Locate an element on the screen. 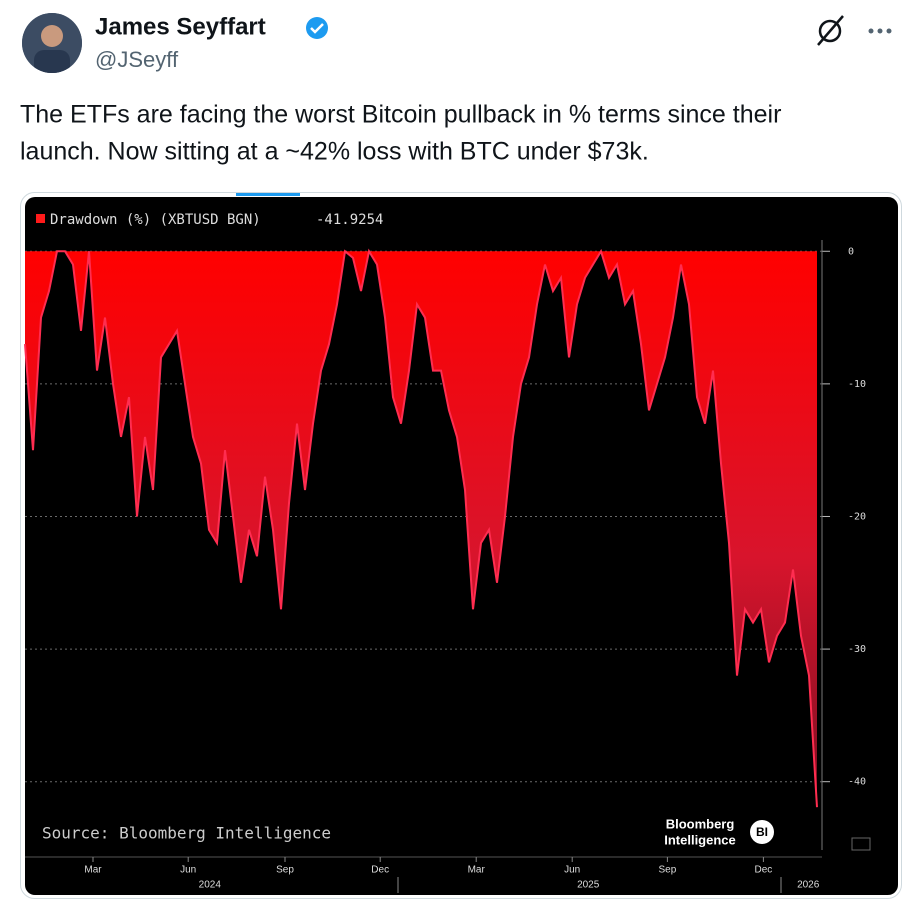  y-tick-label: -20 is located at coordinates (857, 516).